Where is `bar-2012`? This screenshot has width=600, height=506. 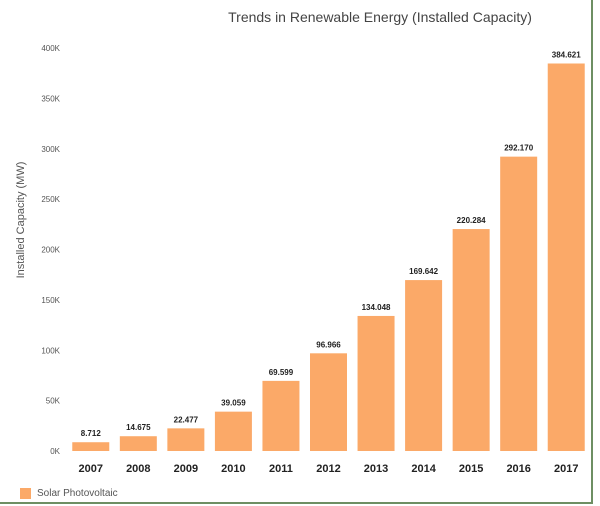
bar-2012 is located at coordinates (328, 402).